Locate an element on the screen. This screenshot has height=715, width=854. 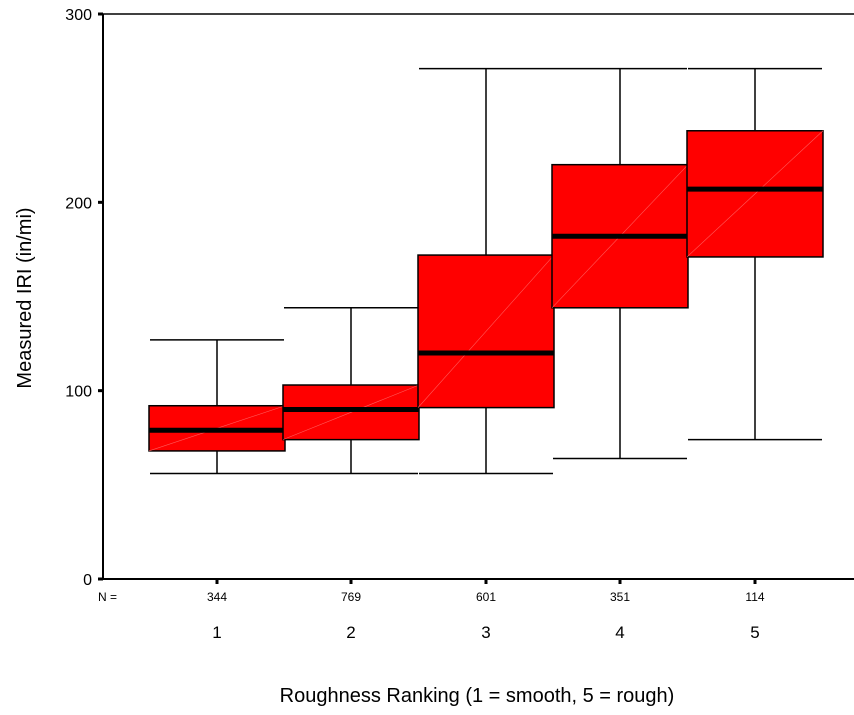
x-category-label: 3 is located at coordinates (485, 632).